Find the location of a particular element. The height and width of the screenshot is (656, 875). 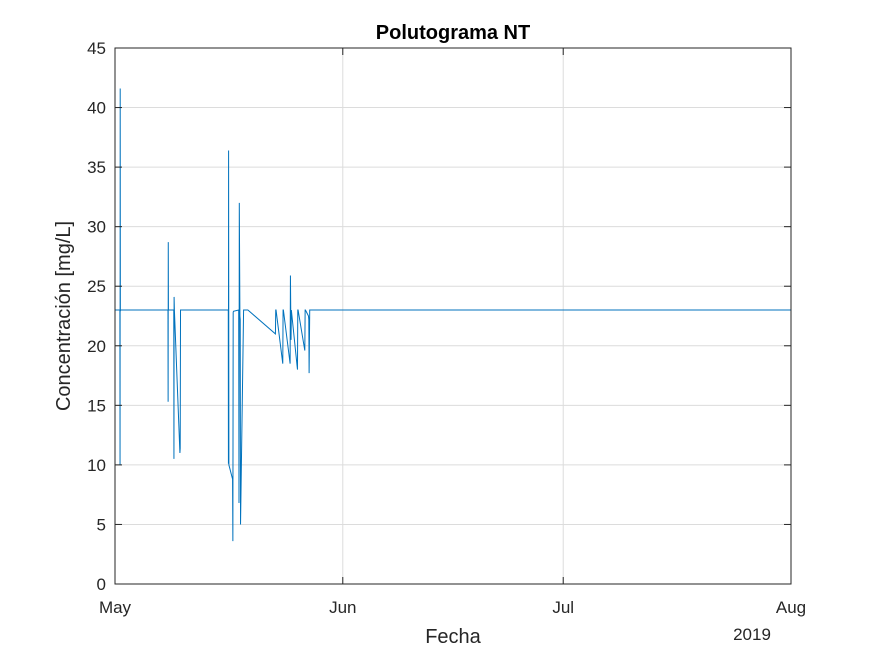

x-tick-label: Jul is located at coordinates (563, 607).